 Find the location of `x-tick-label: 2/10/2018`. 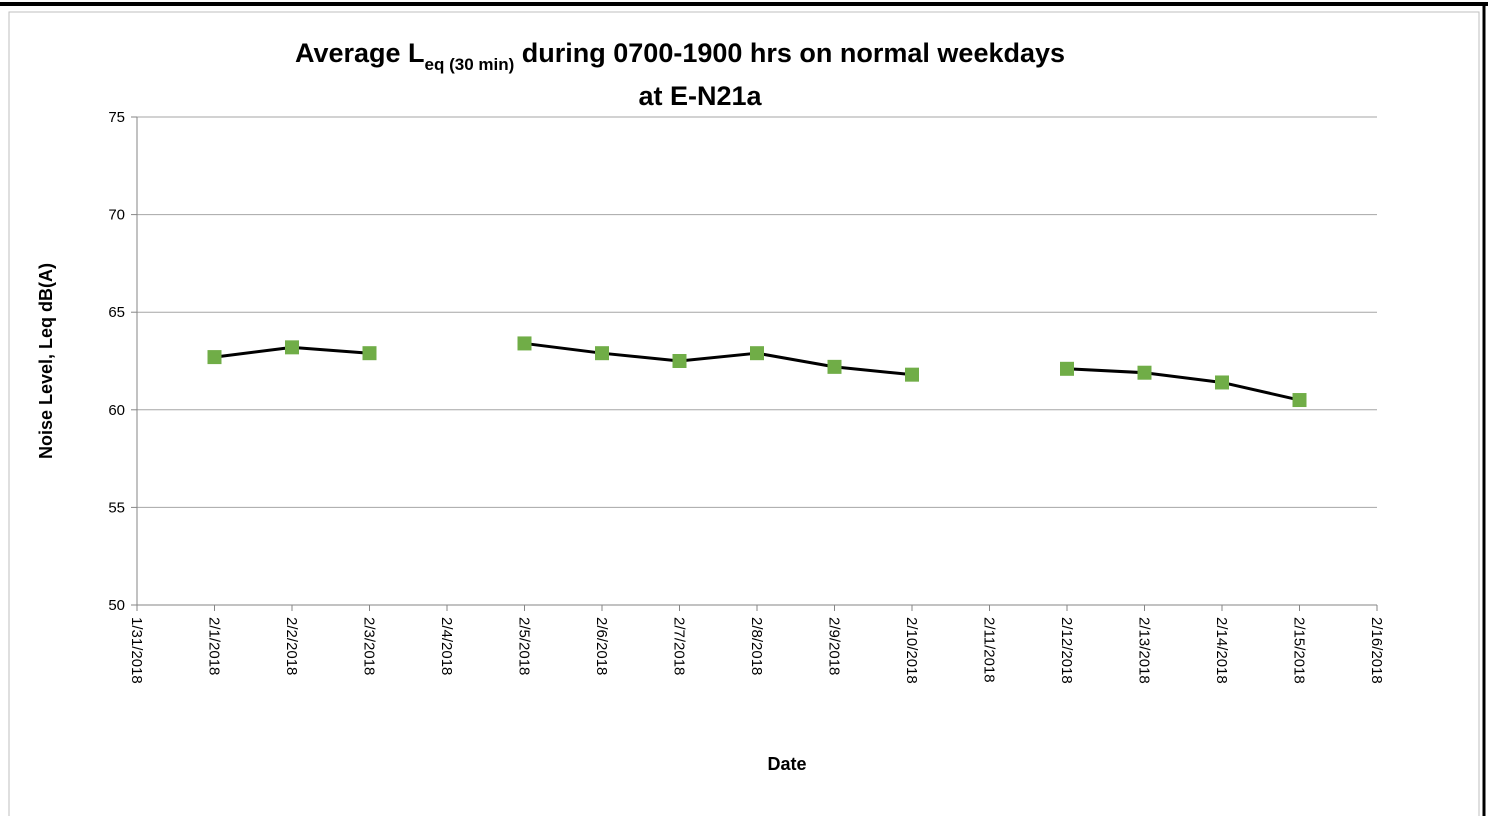

x-tick-label: 2/10/2018 is located at coordinates (911, 650).